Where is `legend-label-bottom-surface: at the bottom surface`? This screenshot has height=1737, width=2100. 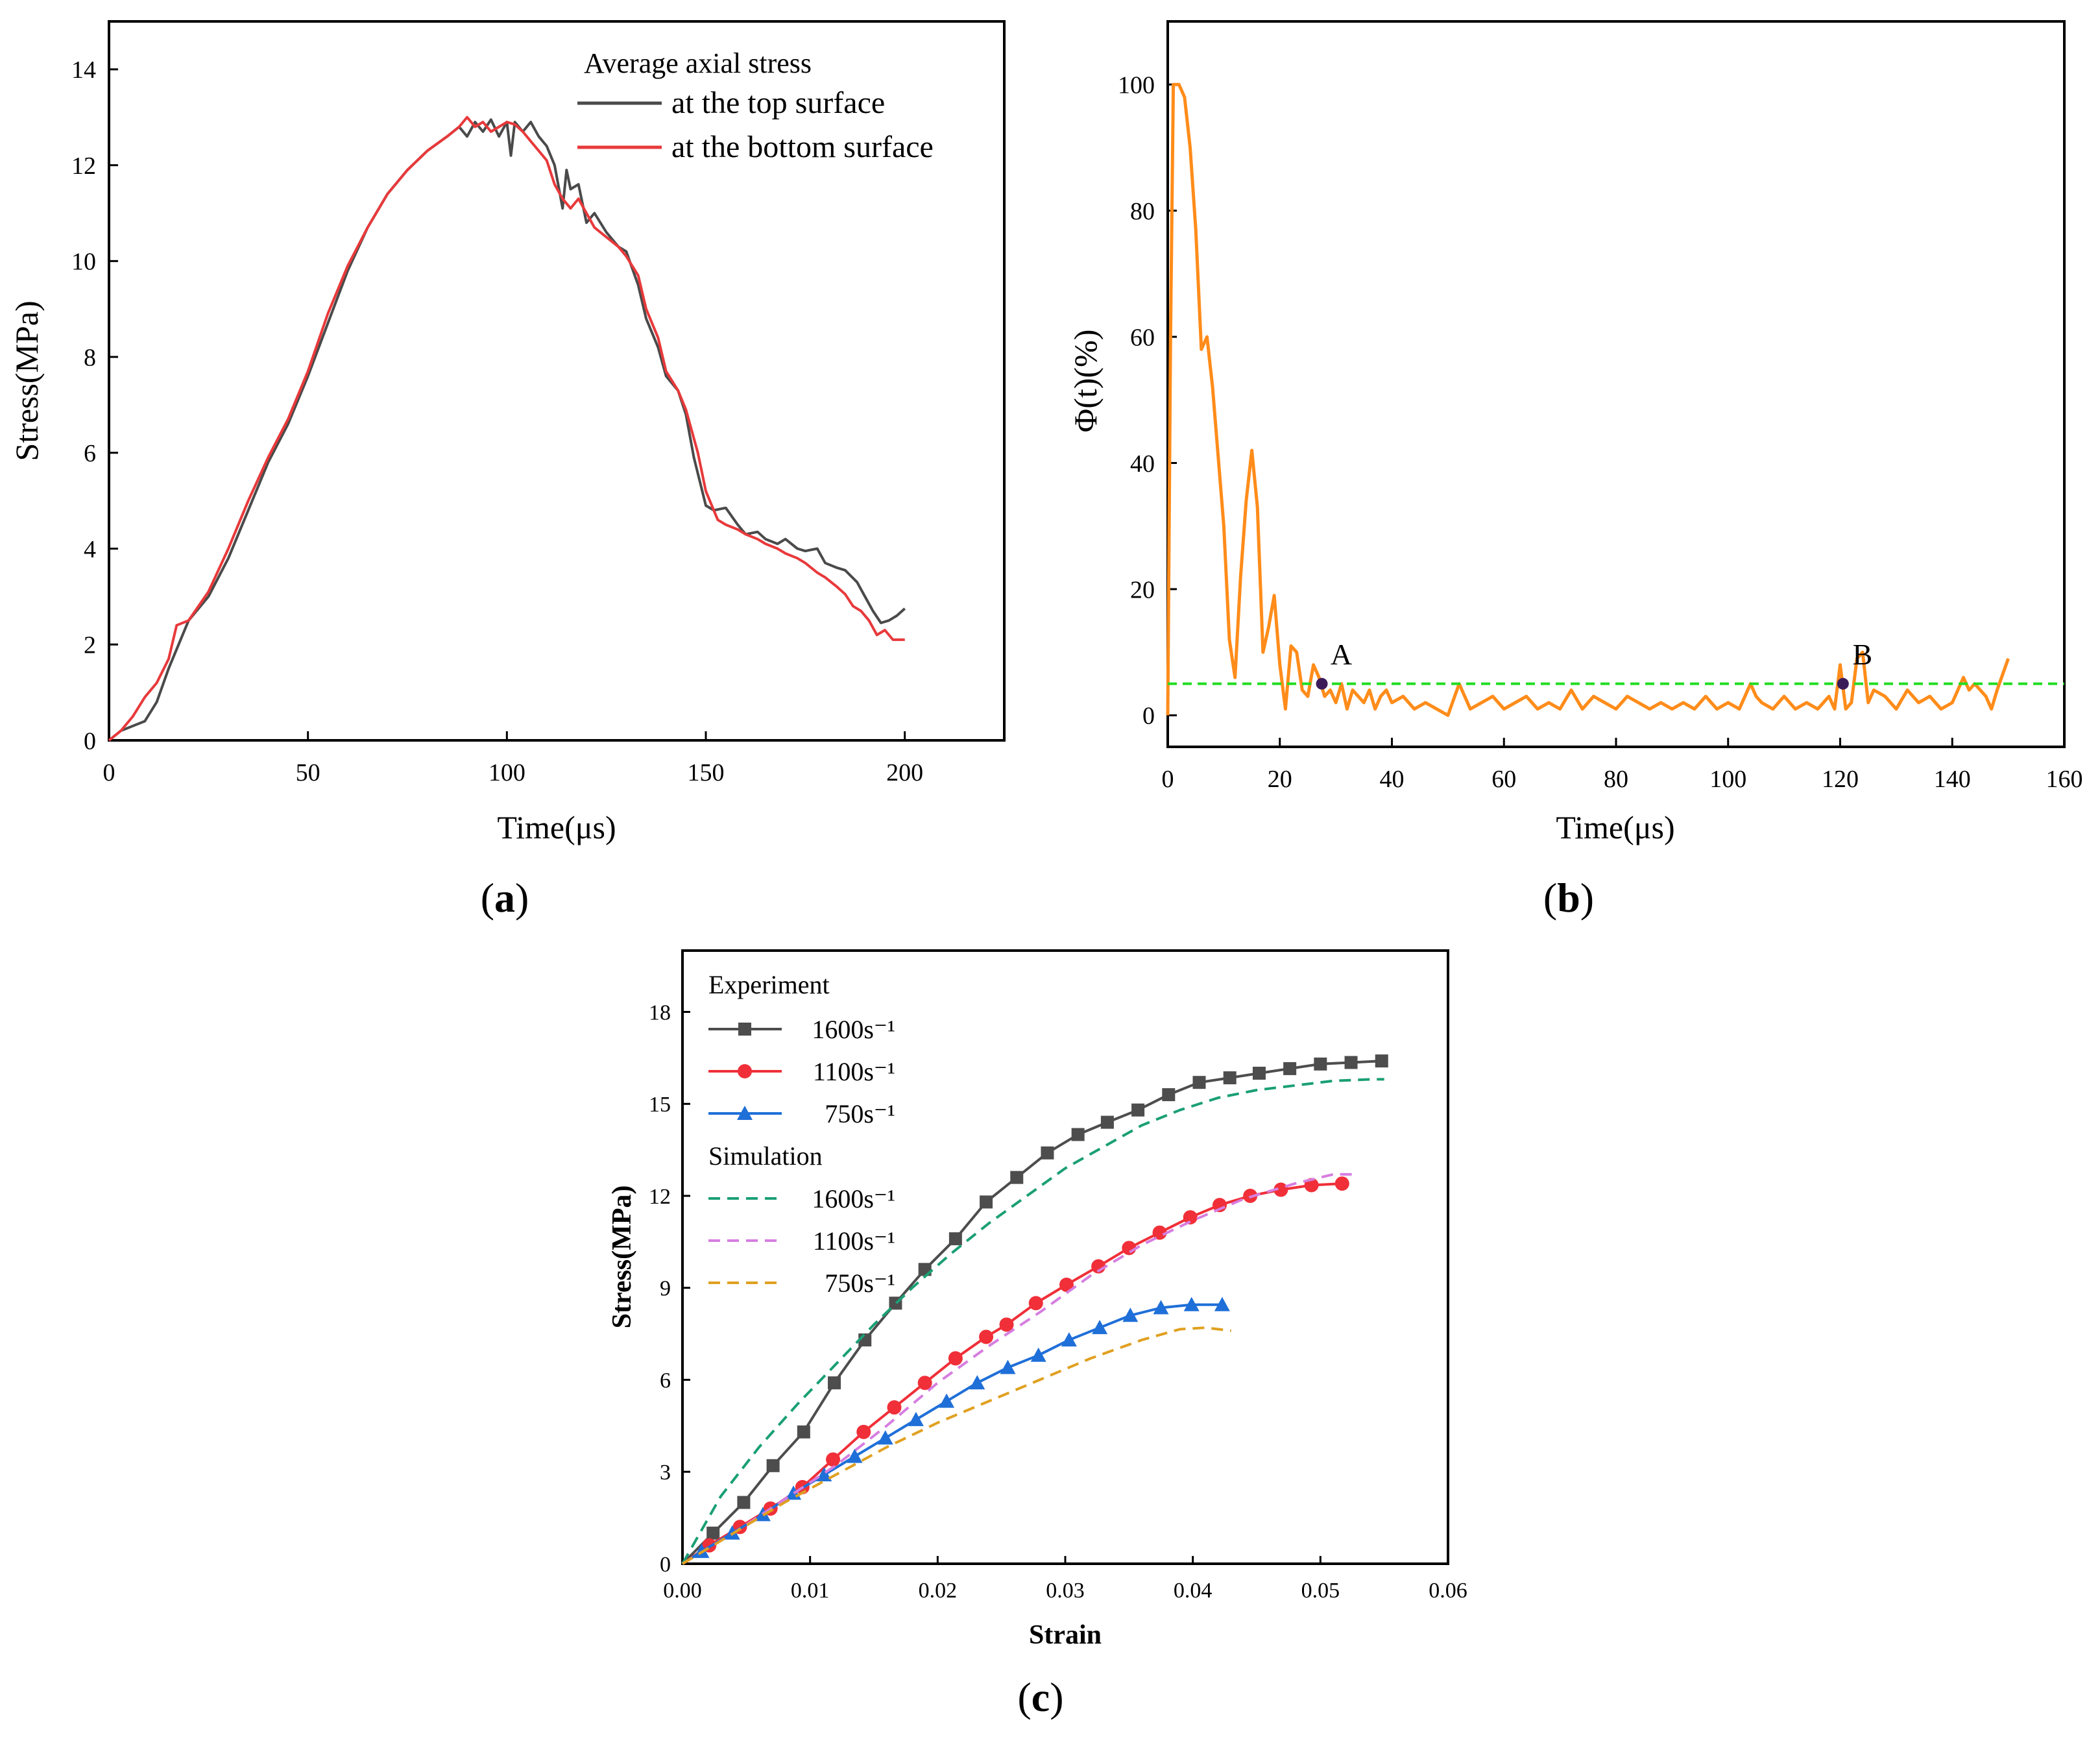
legend-label-bottom-surface: at the bottom surface is located at coordinates (802, 147).